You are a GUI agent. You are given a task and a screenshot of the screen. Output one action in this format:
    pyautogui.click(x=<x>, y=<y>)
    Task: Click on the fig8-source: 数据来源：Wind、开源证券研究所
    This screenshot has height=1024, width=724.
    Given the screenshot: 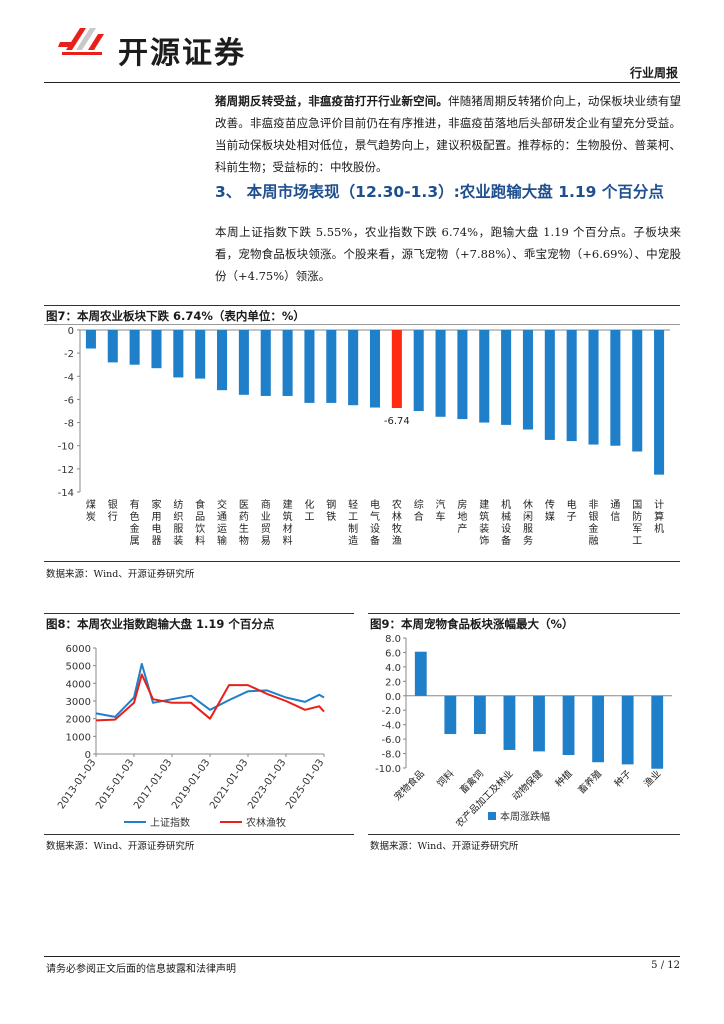 What is the action you would take?
    pyautogui.click(x=120, y=846)
    